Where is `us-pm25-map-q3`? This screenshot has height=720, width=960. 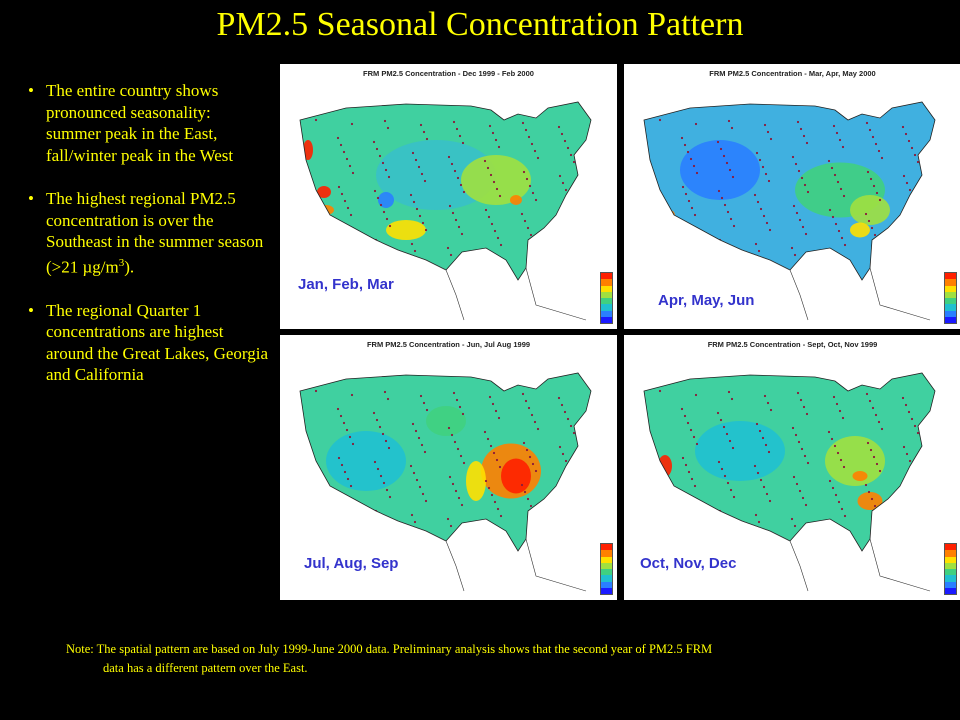 us-pm25-map-q3 is located at coordinates (445, 482).